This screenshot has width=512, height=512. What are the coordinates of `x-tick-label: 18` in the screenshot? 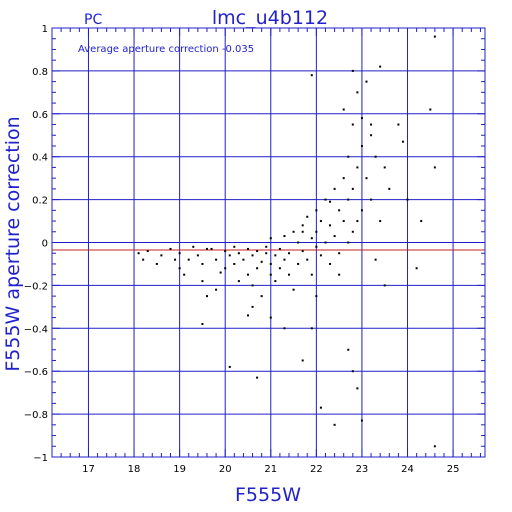 It's located at (134, 469).